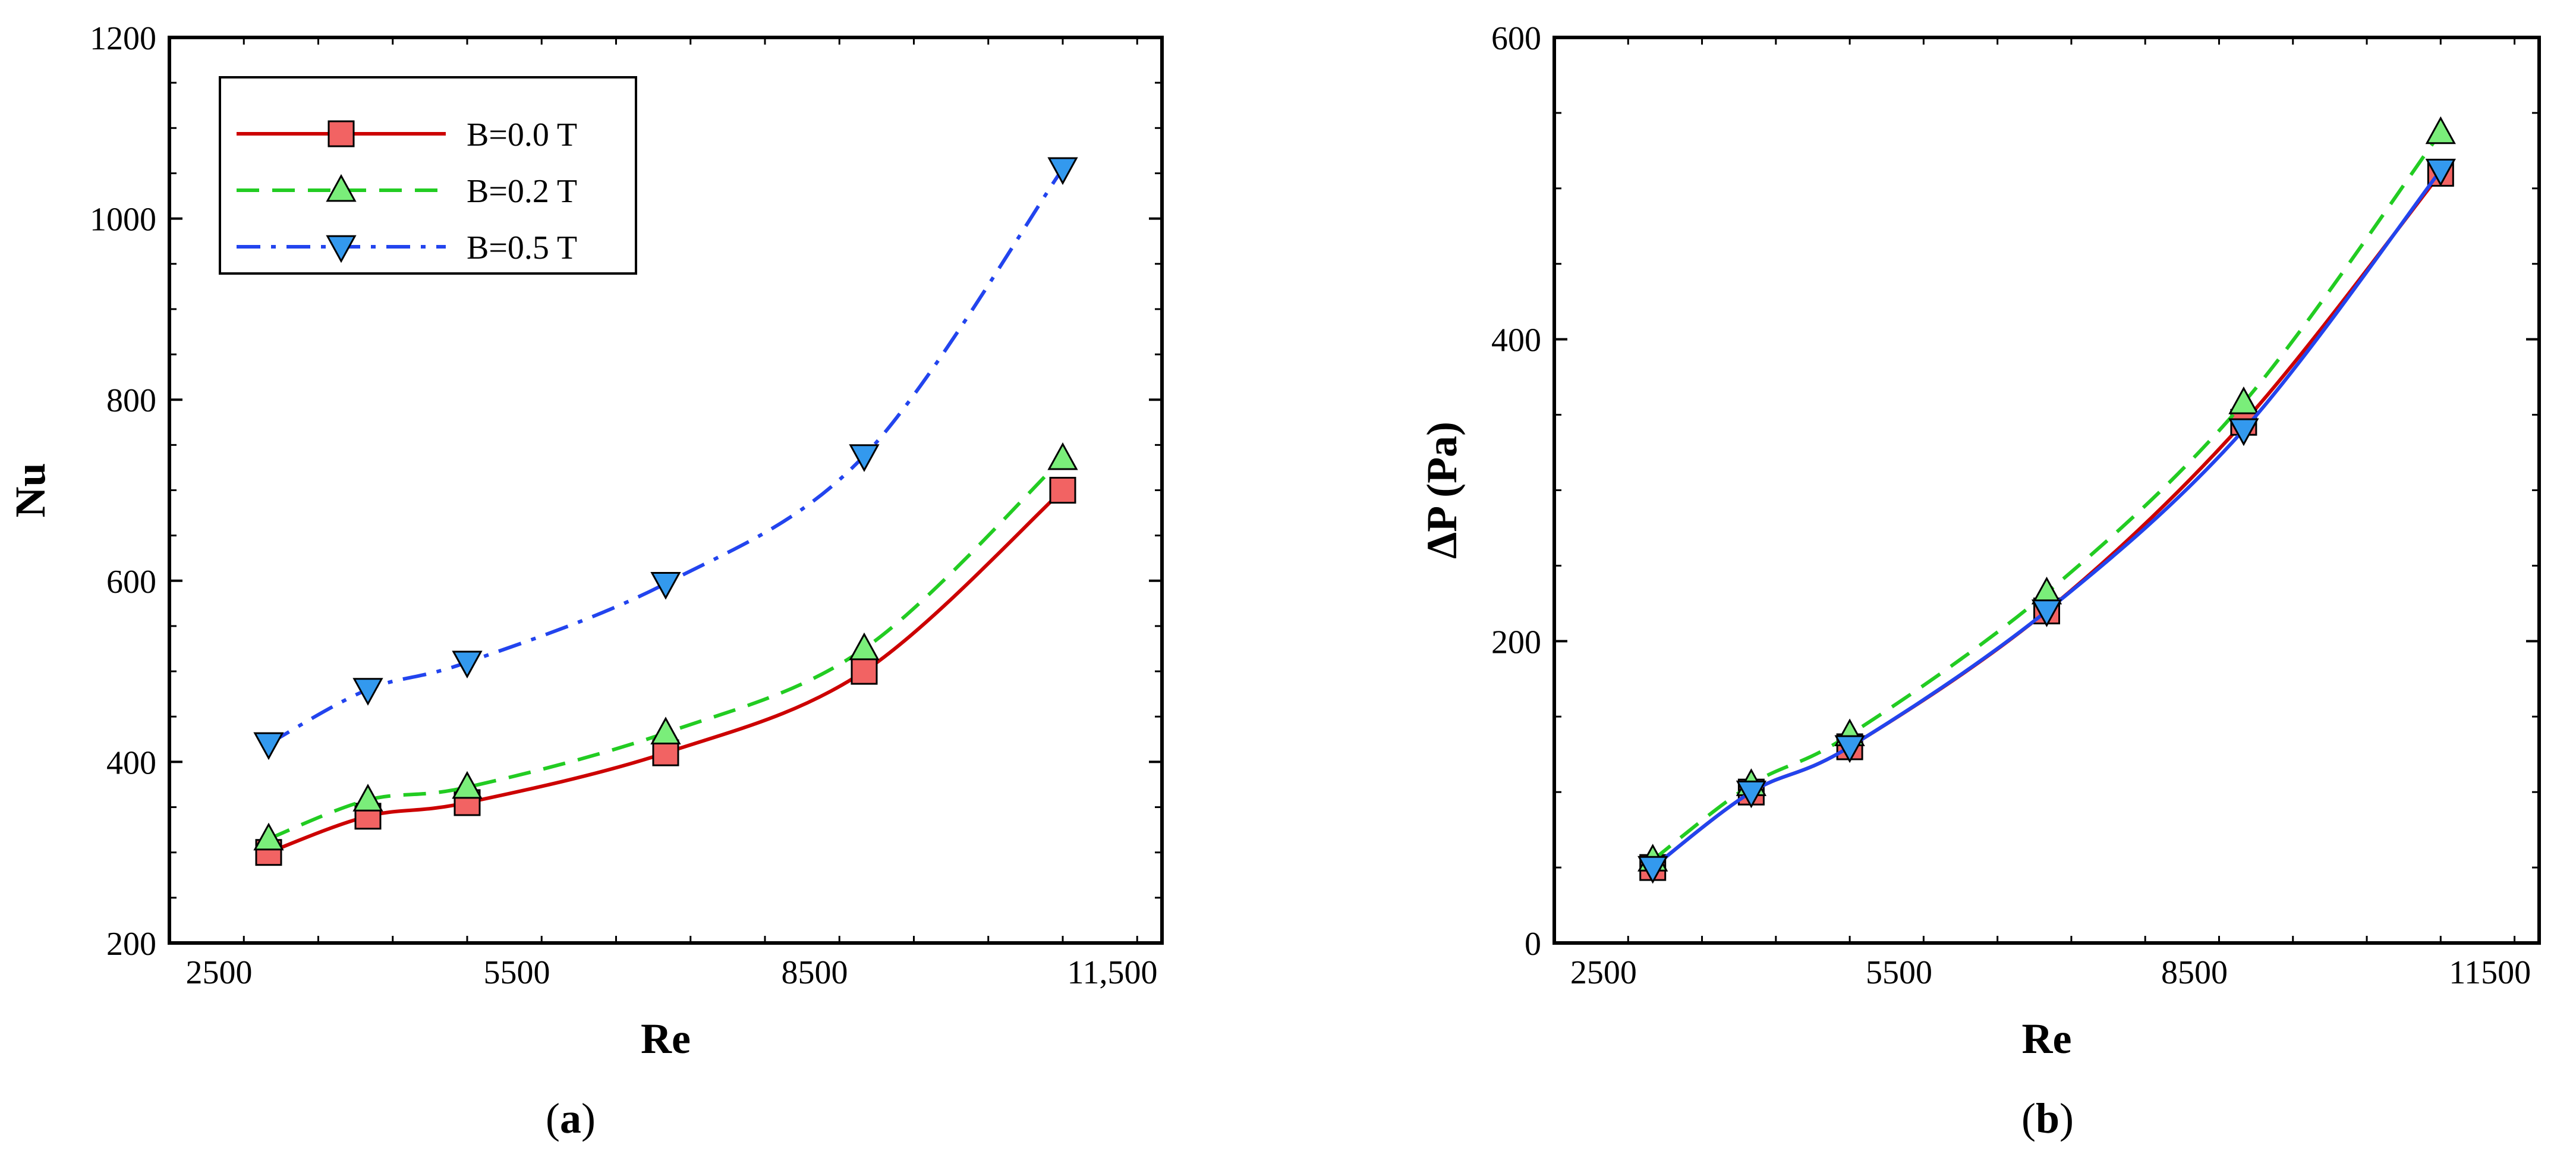  Describe the element at coordinates (522, 191) in the screenshot. I see `legend-label: B=0.2 T` at that location.